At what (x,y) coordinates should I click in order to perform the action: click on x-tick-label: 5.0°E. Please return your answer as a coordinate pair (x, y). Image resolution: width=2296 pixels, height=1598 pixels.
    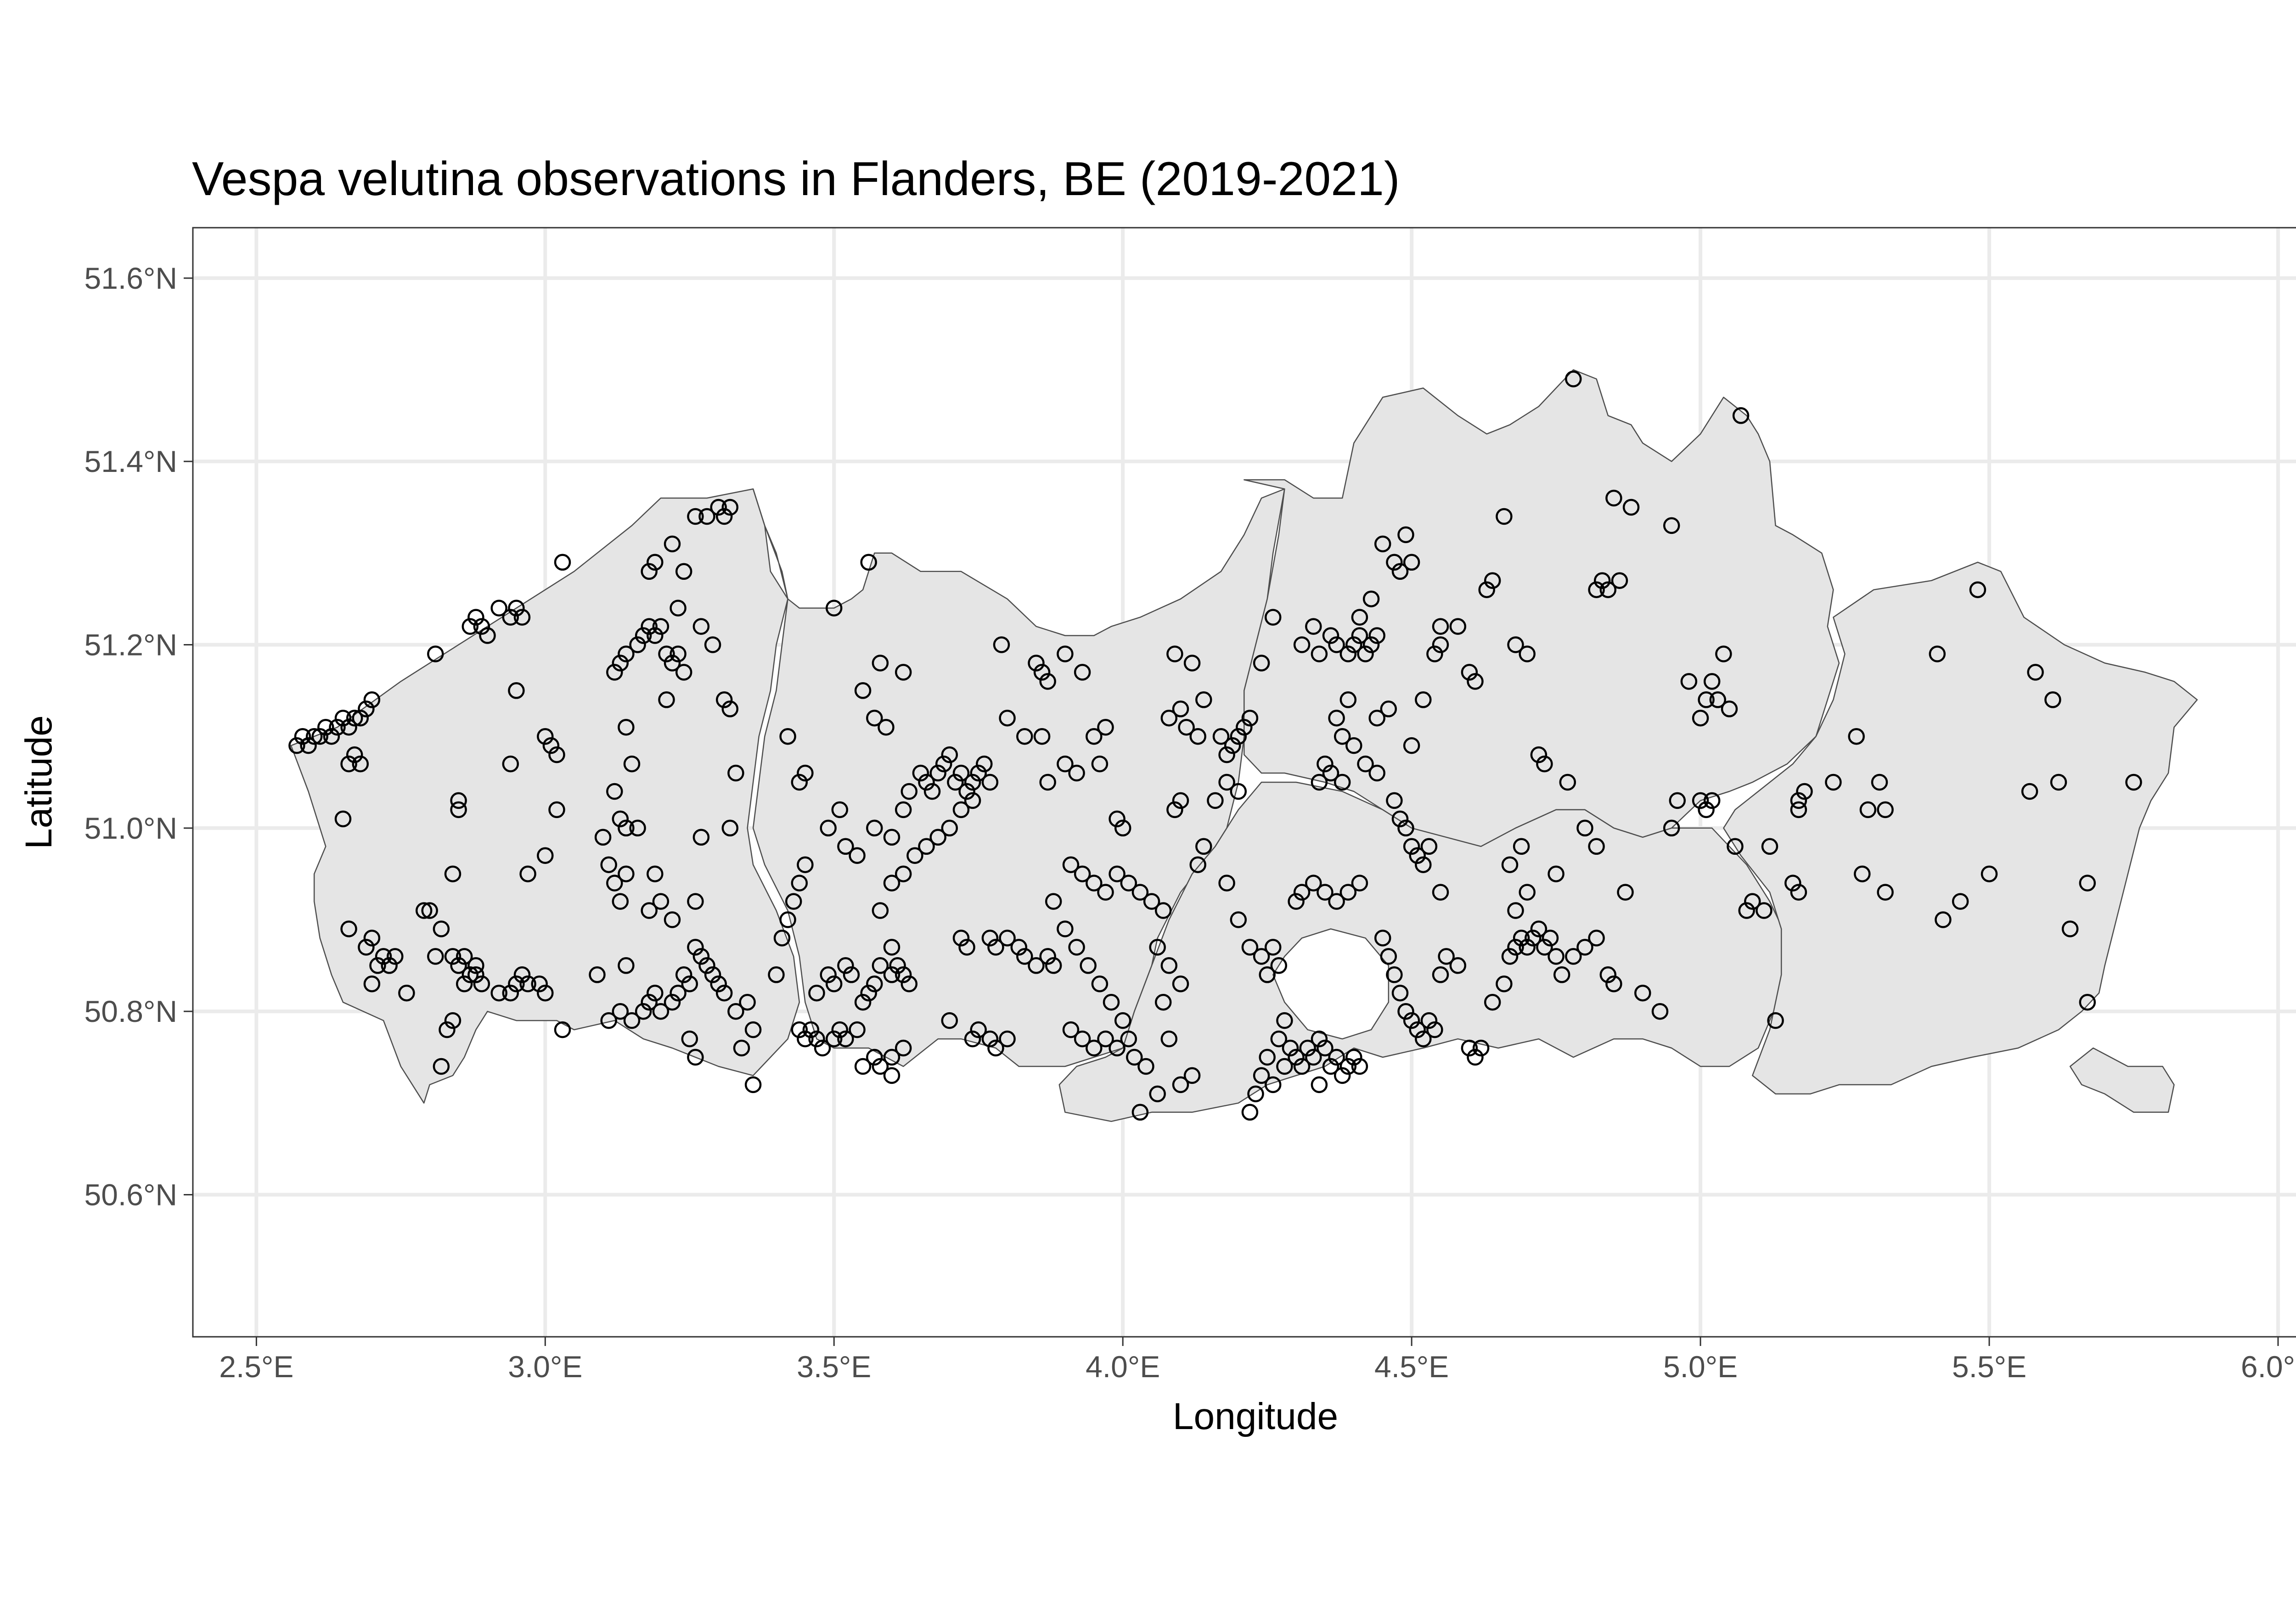
    Looking at the image, I should click on (1700, 1367).